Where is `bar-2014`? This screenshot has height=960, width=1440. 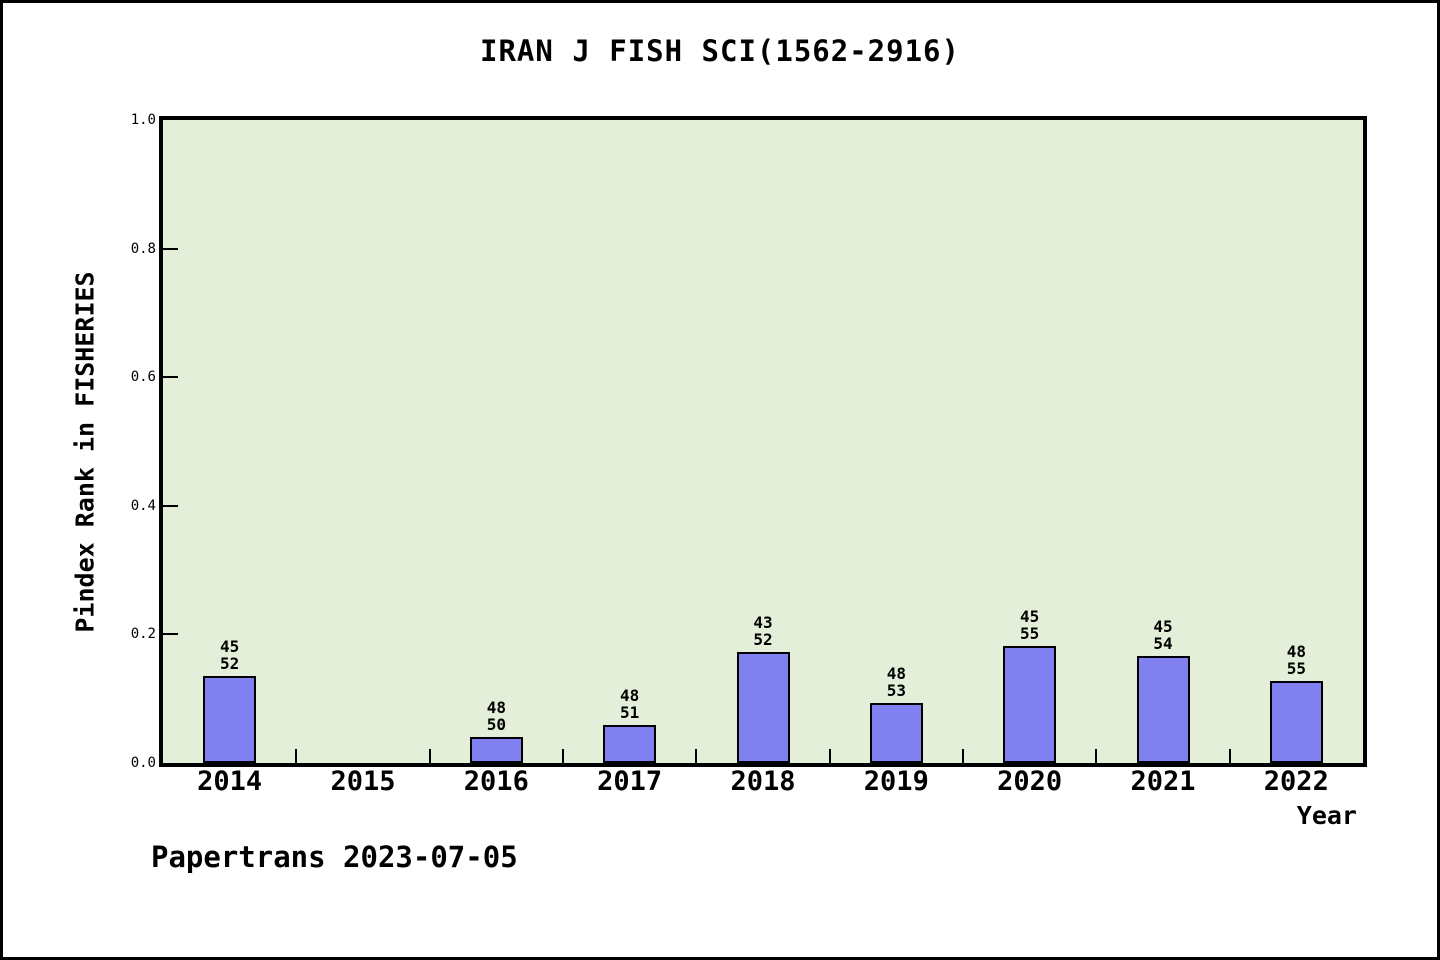
bar-2014 is located at coordinates (230, 719).